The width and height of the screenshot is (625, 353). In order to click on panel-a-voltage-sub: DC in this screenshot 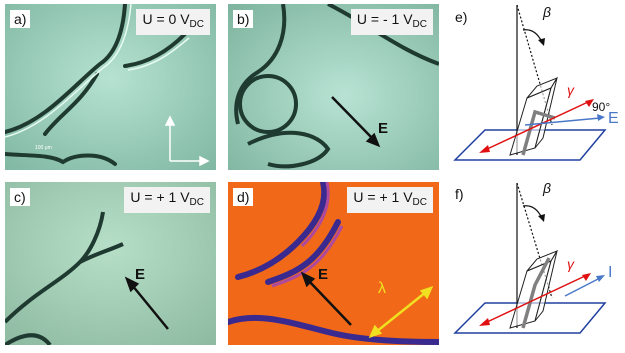, I will do `click(196, 24)`.